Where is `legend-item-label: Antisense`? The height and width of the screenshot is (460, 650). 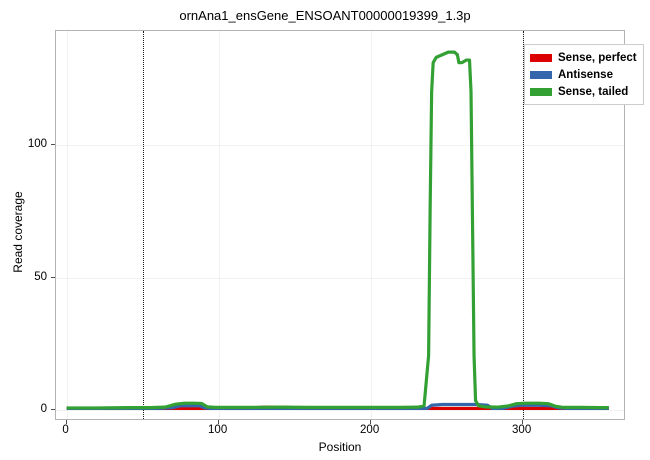 legend-item-label: Antisense is located at coordinates (585, 74).